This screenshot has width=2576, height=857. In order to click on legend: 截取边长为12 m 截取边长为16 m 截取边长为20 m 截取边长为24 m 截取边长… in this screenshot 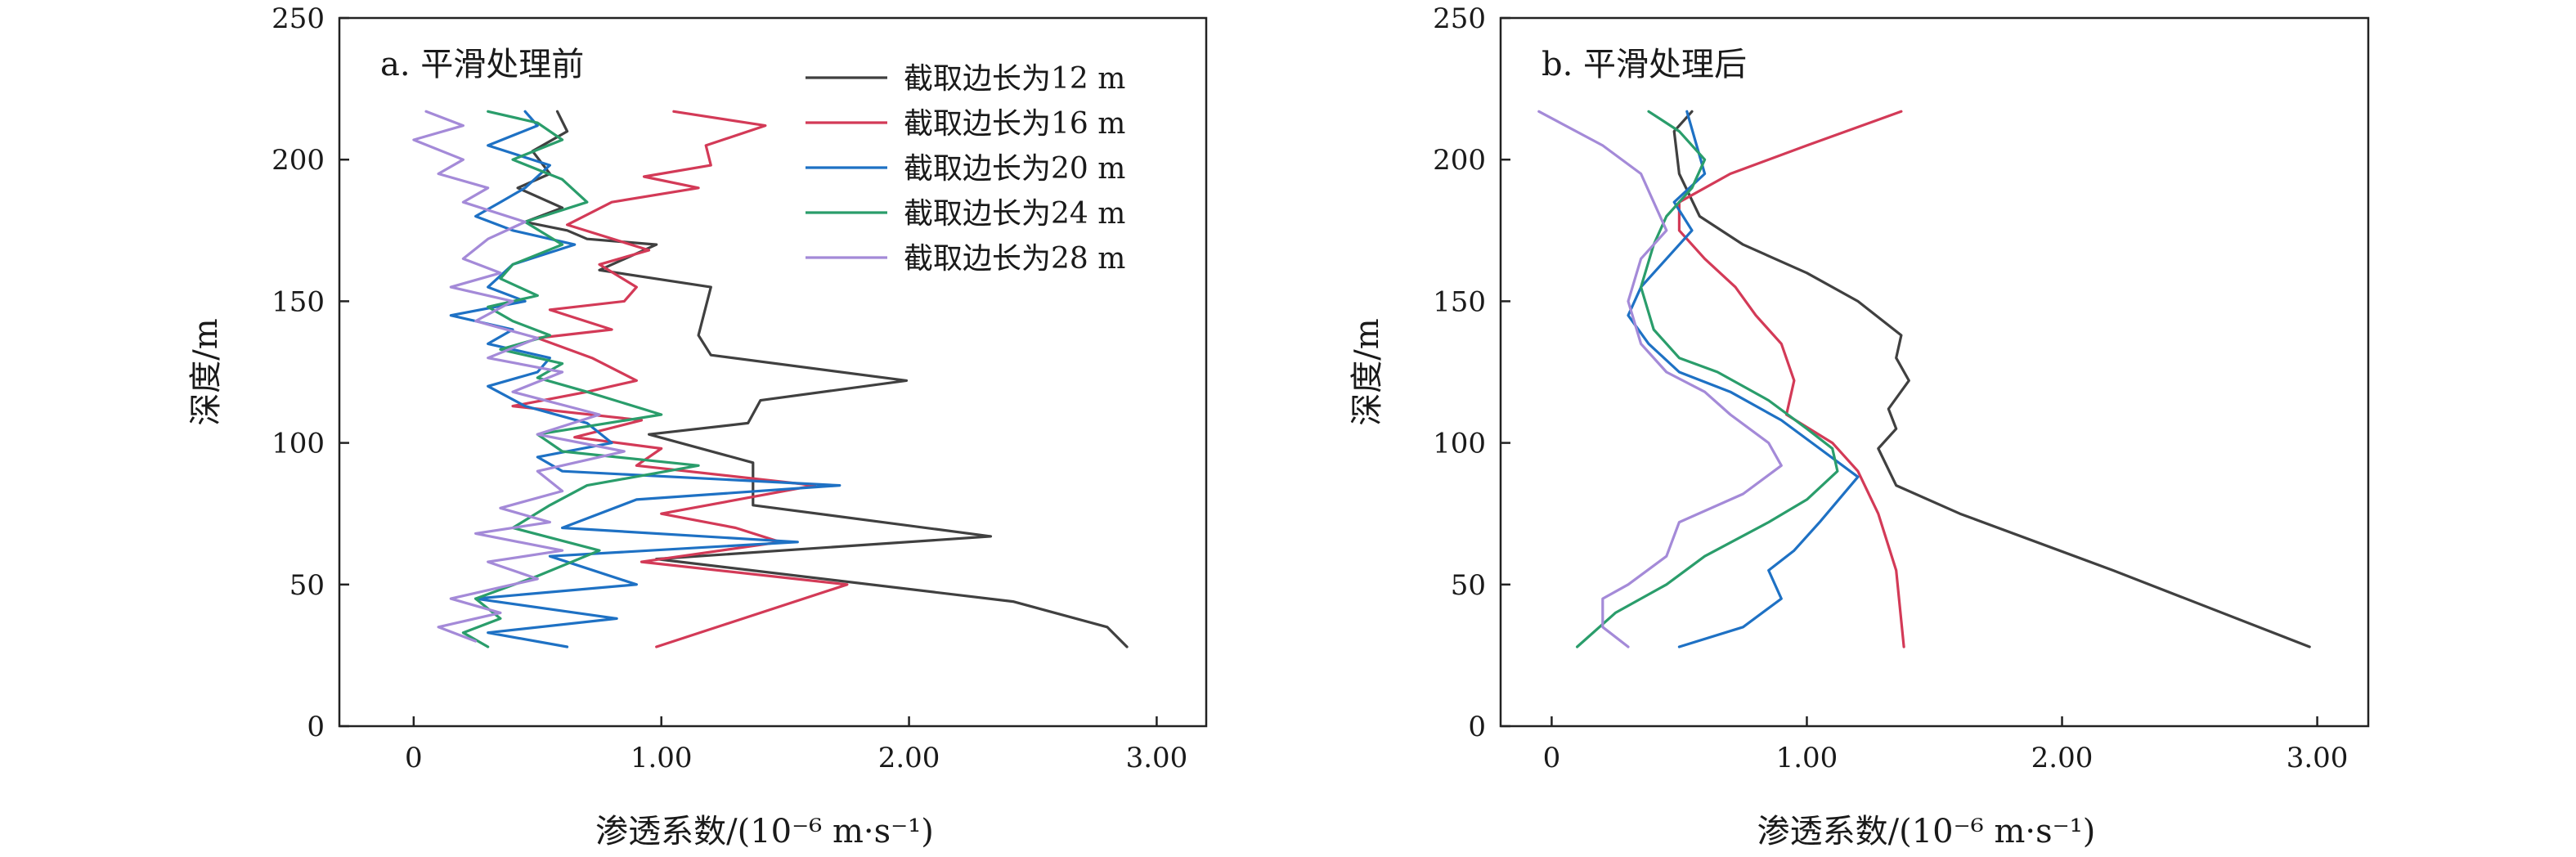, I will do `click(966, 169)`.